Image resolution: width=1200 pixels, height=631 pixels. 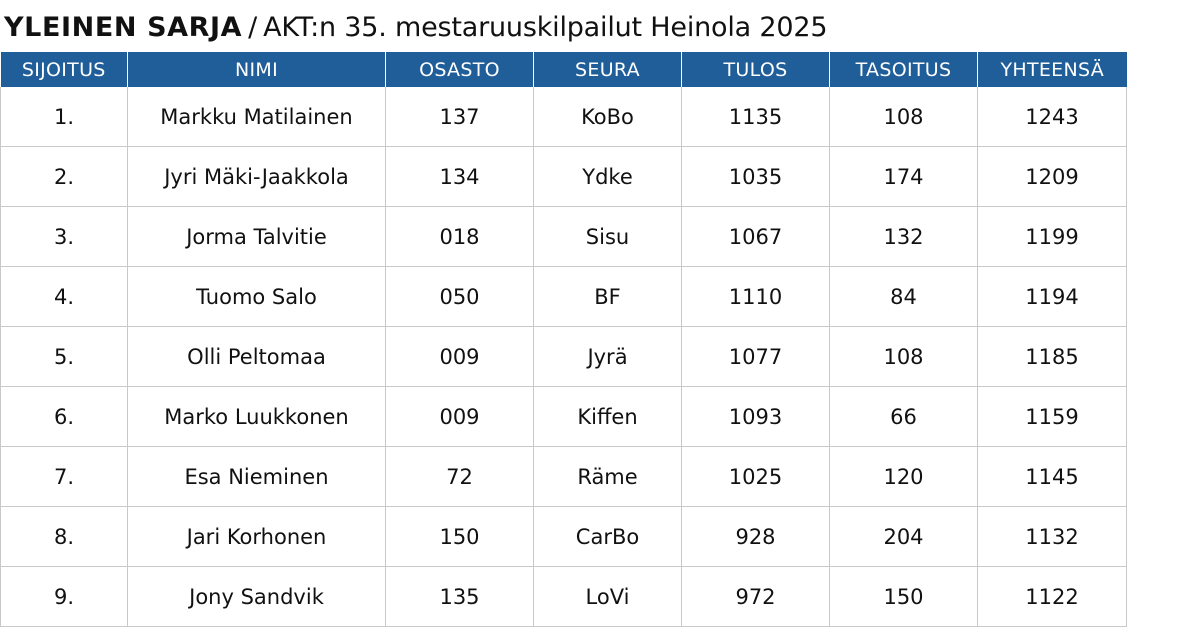 I want to click on column-header-yhteensa: YHTEENSÄ, so click(x=1052, y=69).